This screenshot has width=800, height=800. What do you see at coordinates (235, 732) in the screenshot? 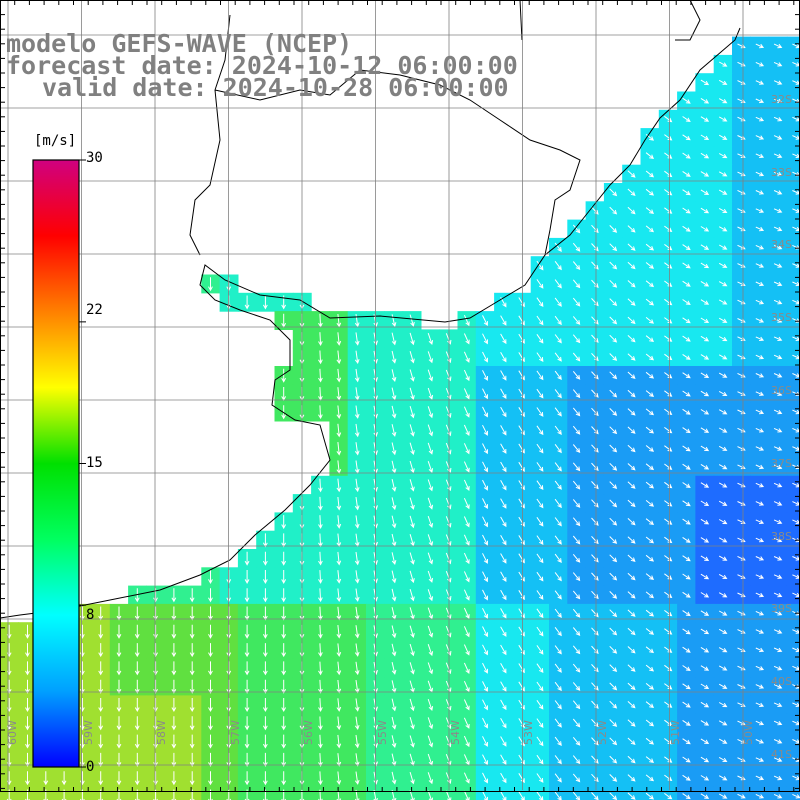
I see `lon-label: 57W` at bounding box center [235, 732].